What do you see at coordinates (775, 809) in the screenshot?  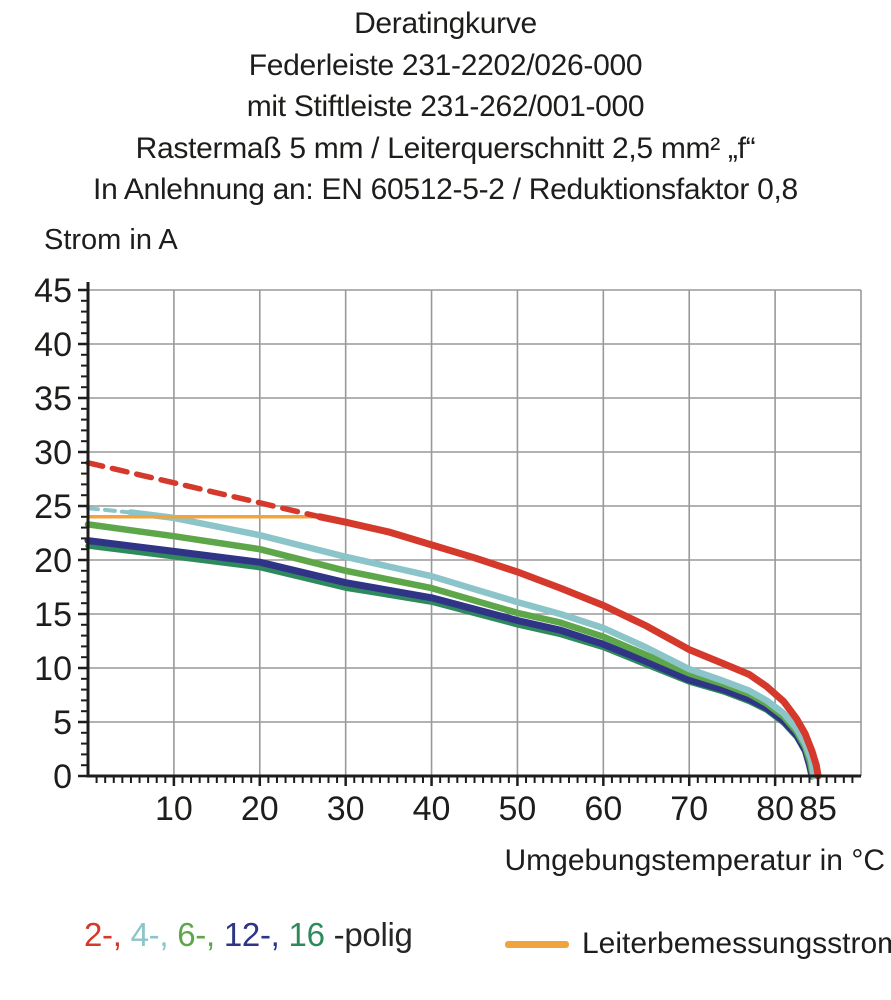 I see `svg-text: 80` at bounding box center [775, 809].